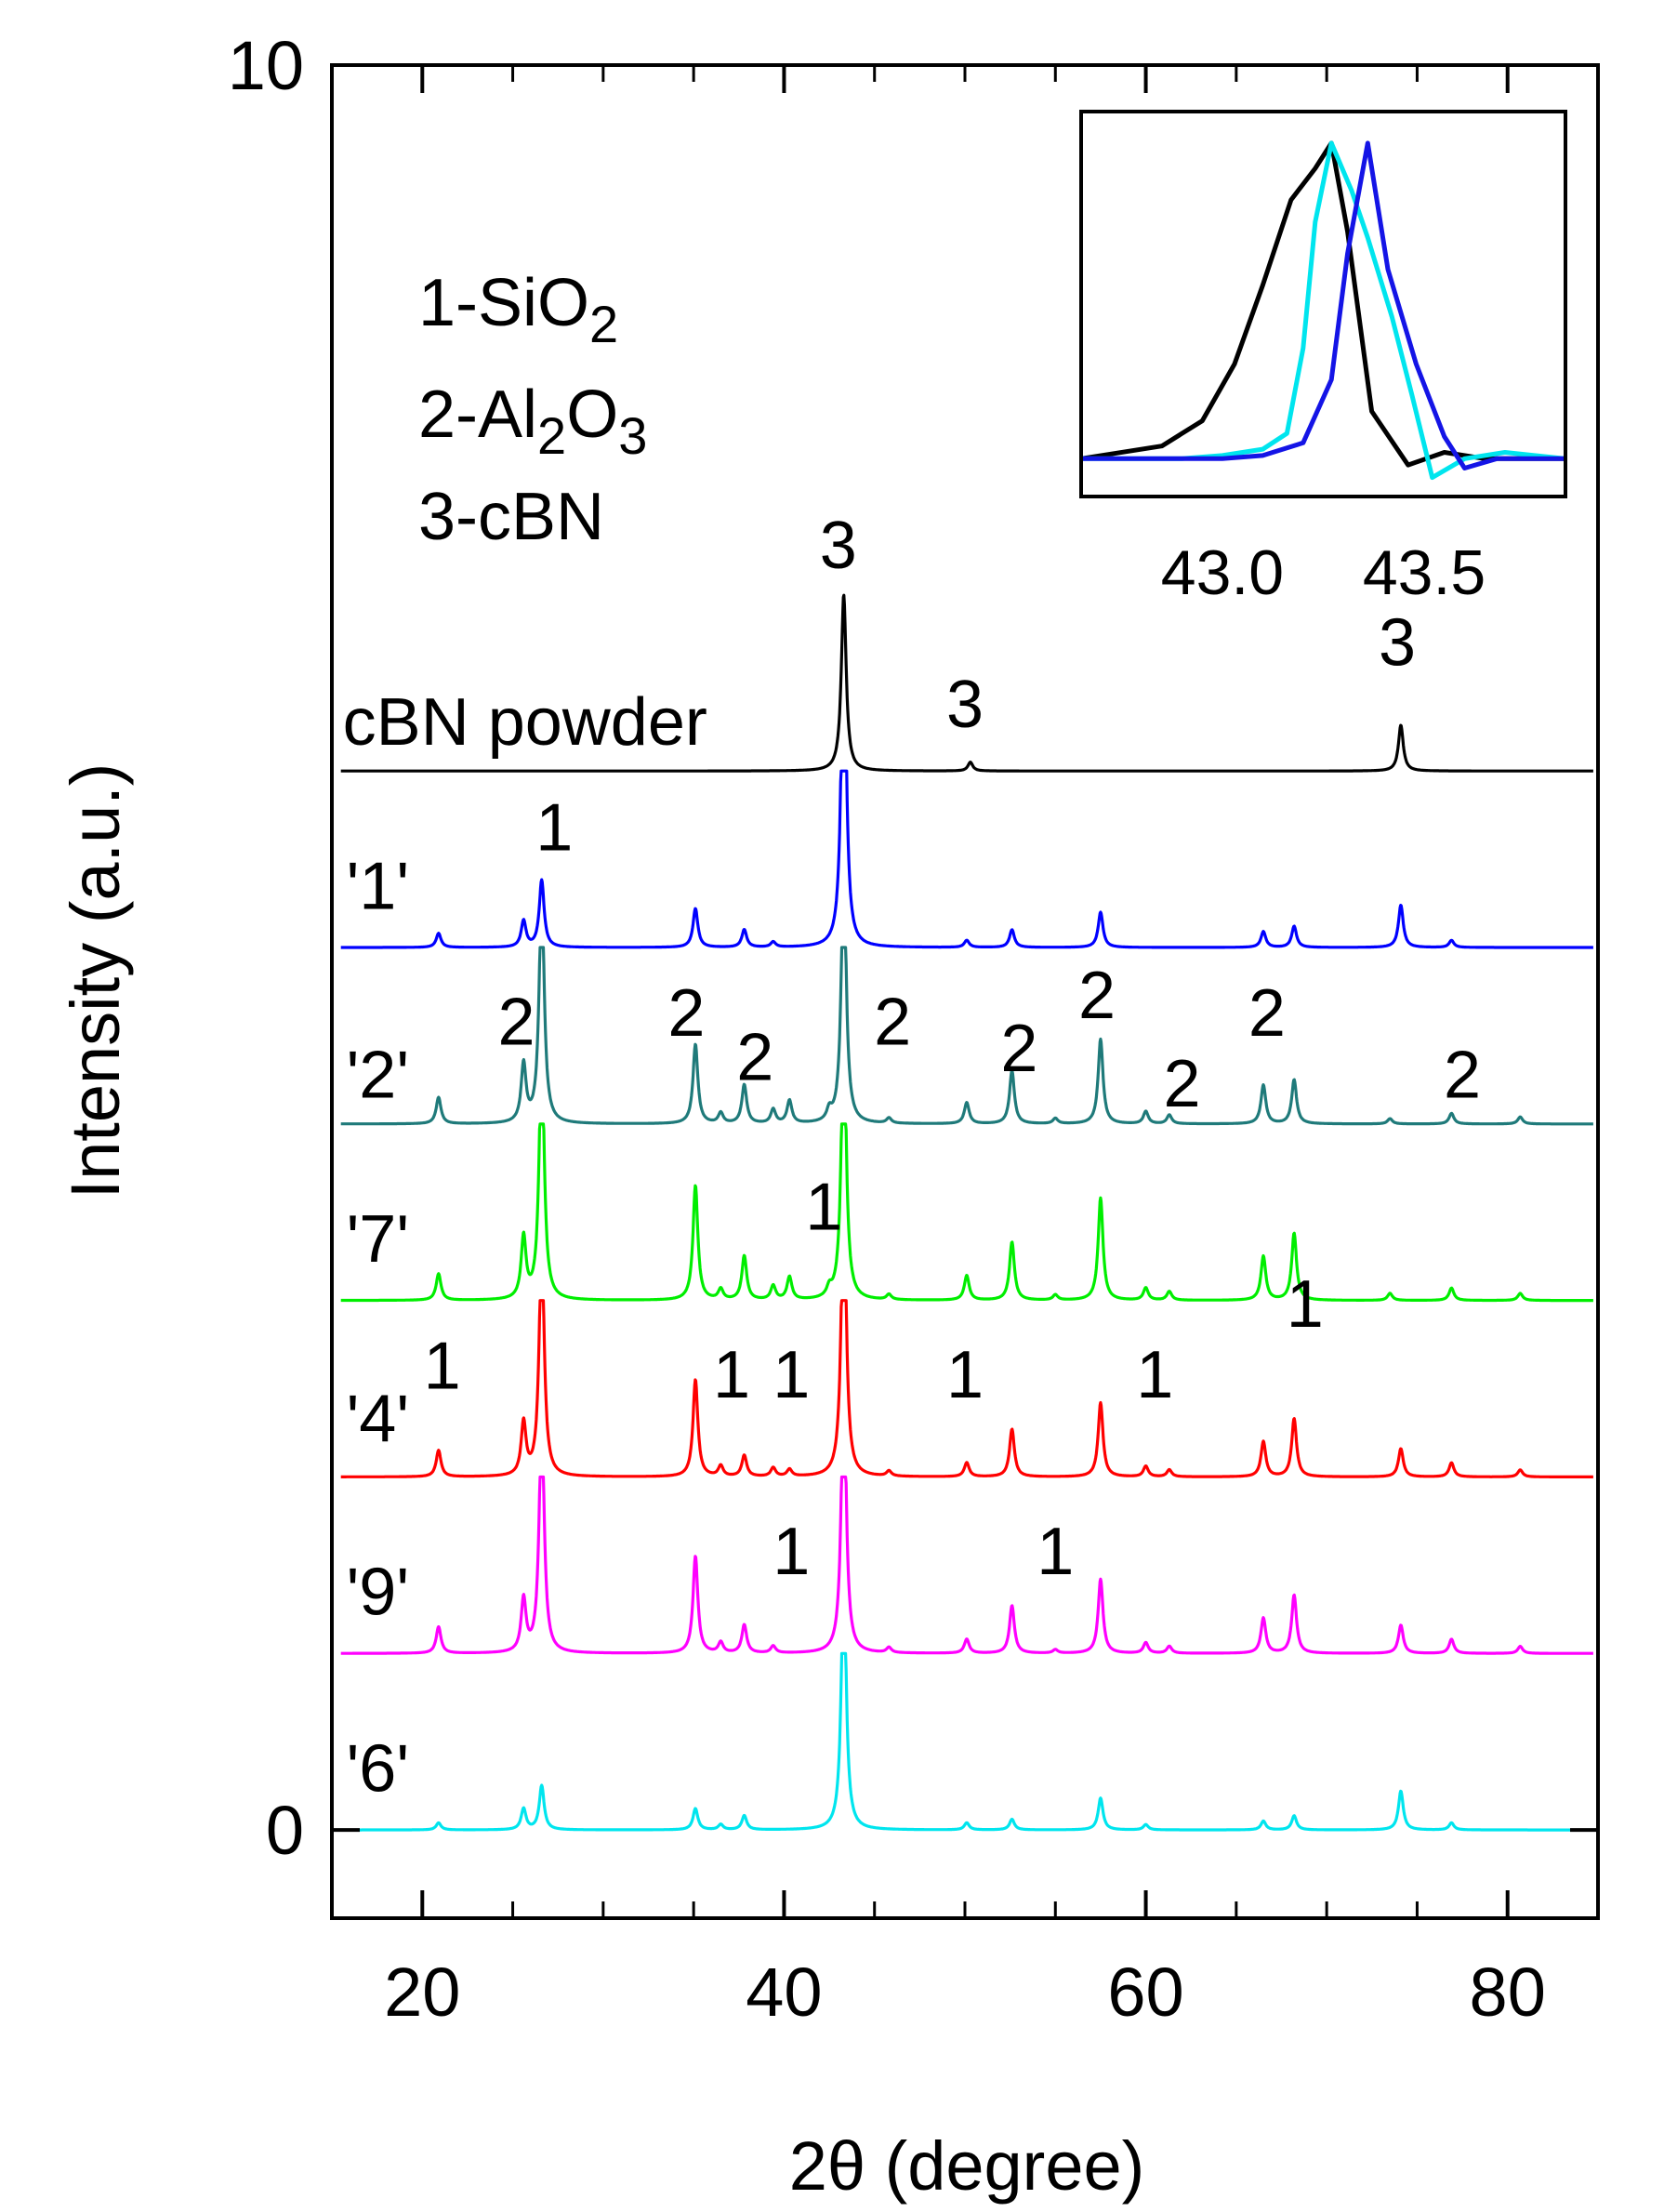  Describe the element at coordinates (378, 1420) in the screenshot. I see `sample-label: '4'` at that location.